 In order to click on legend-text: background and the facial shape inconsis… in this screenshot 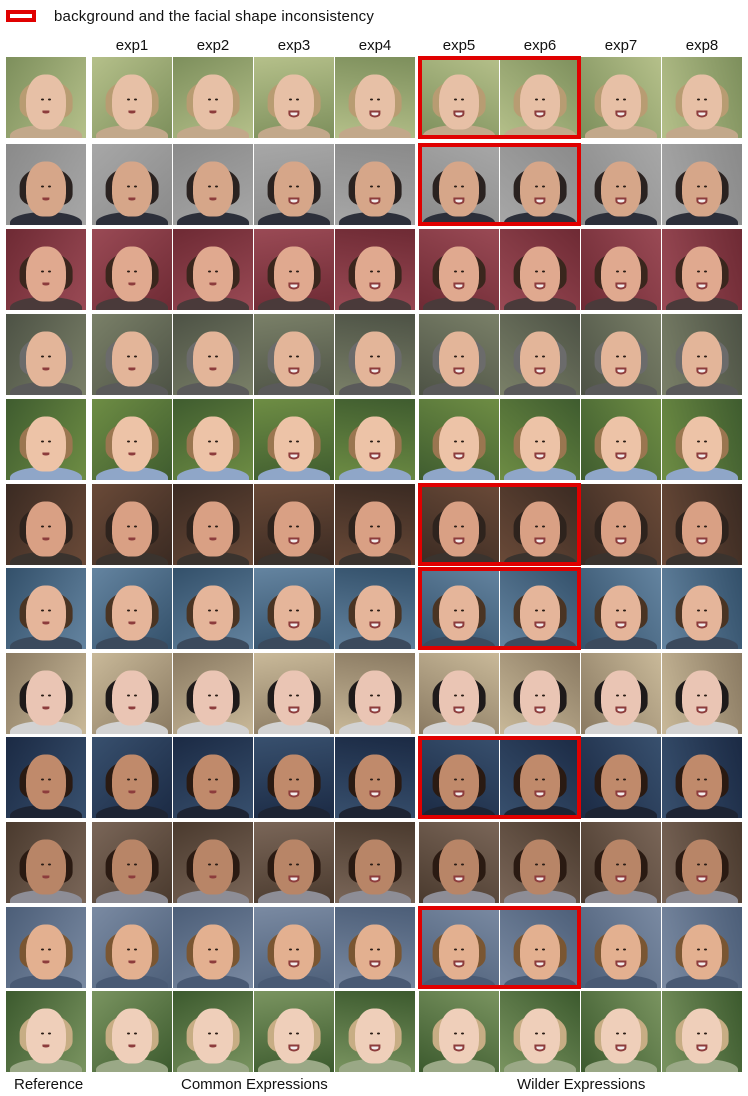, I will do `click(214, 16)`.